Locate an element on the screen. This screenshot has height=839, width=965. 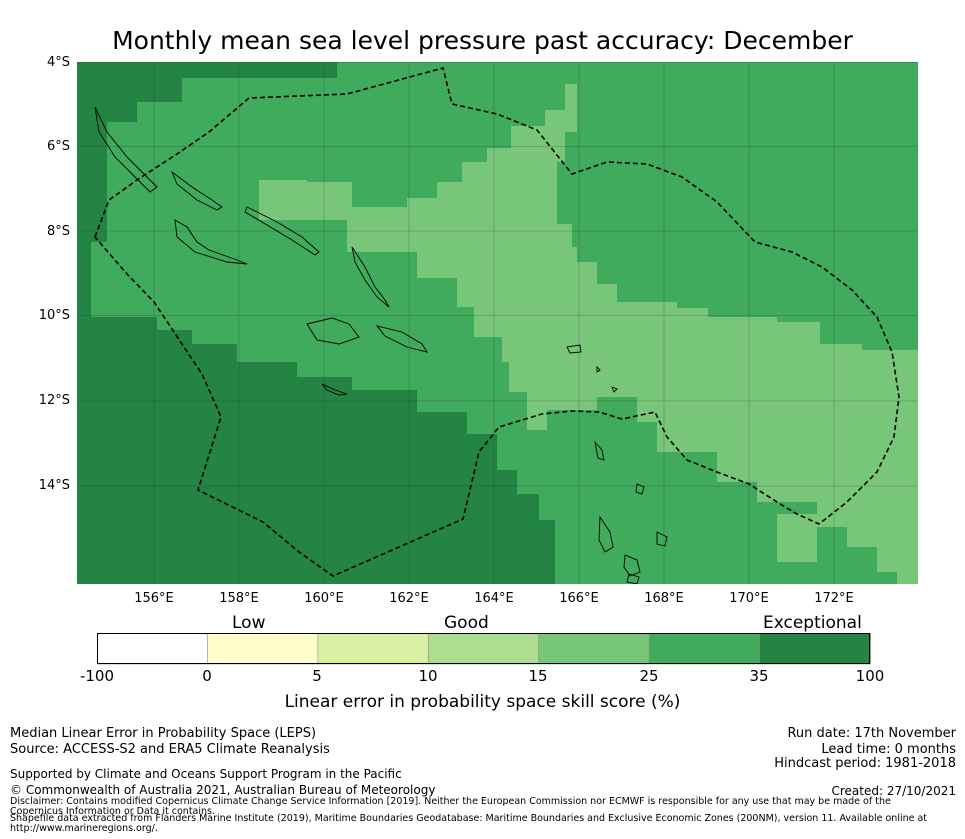
colorbar-tick-neg100: -100 is located at coordinates (97, 676).